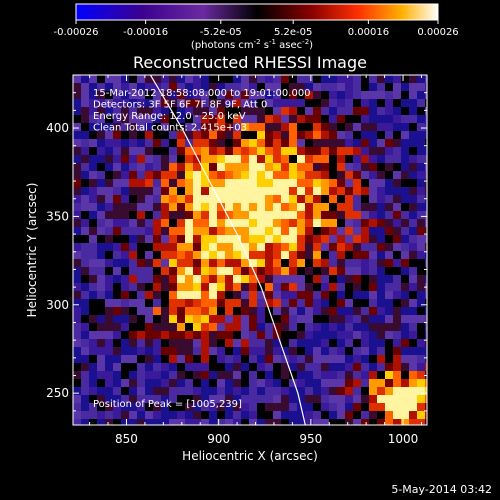 This screenshot has height=500, width=500. I want to click on colorbar-bar, so click(257, 12).